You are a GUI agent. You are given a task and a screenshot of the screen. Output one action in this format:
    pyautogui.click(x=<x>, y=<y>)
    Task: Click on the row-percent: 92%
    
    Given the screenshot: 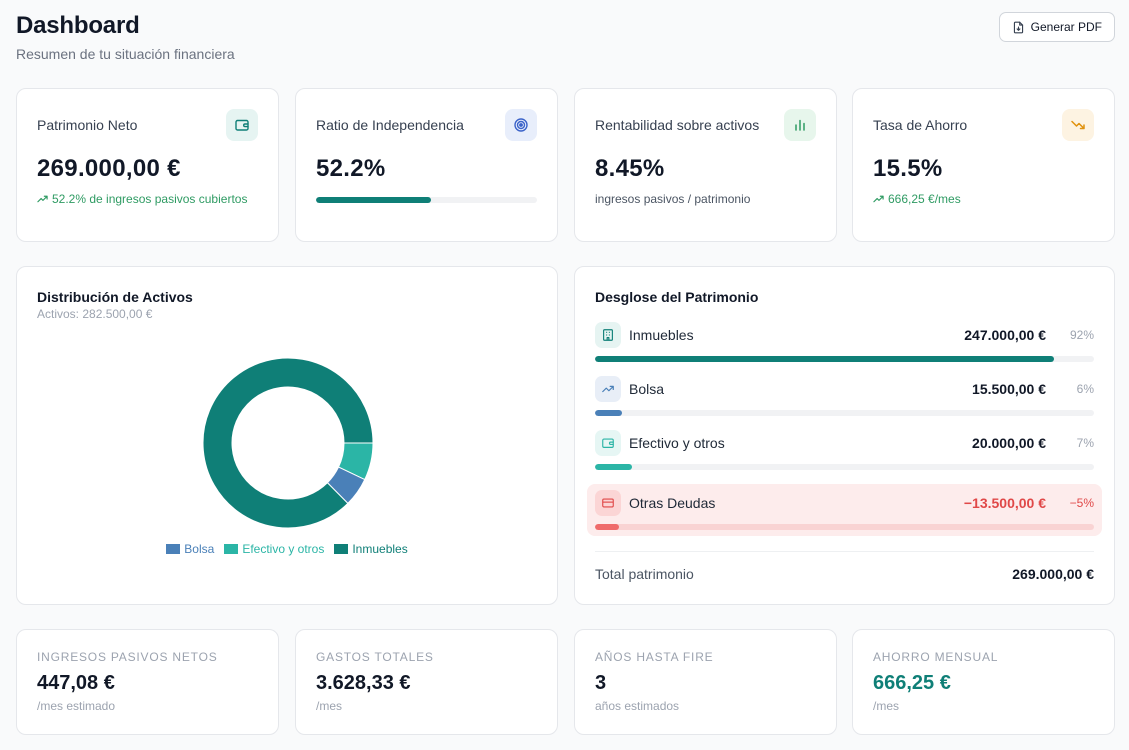 What is the action you would take?
    pyautogui.click(x=1081, y=335)
    